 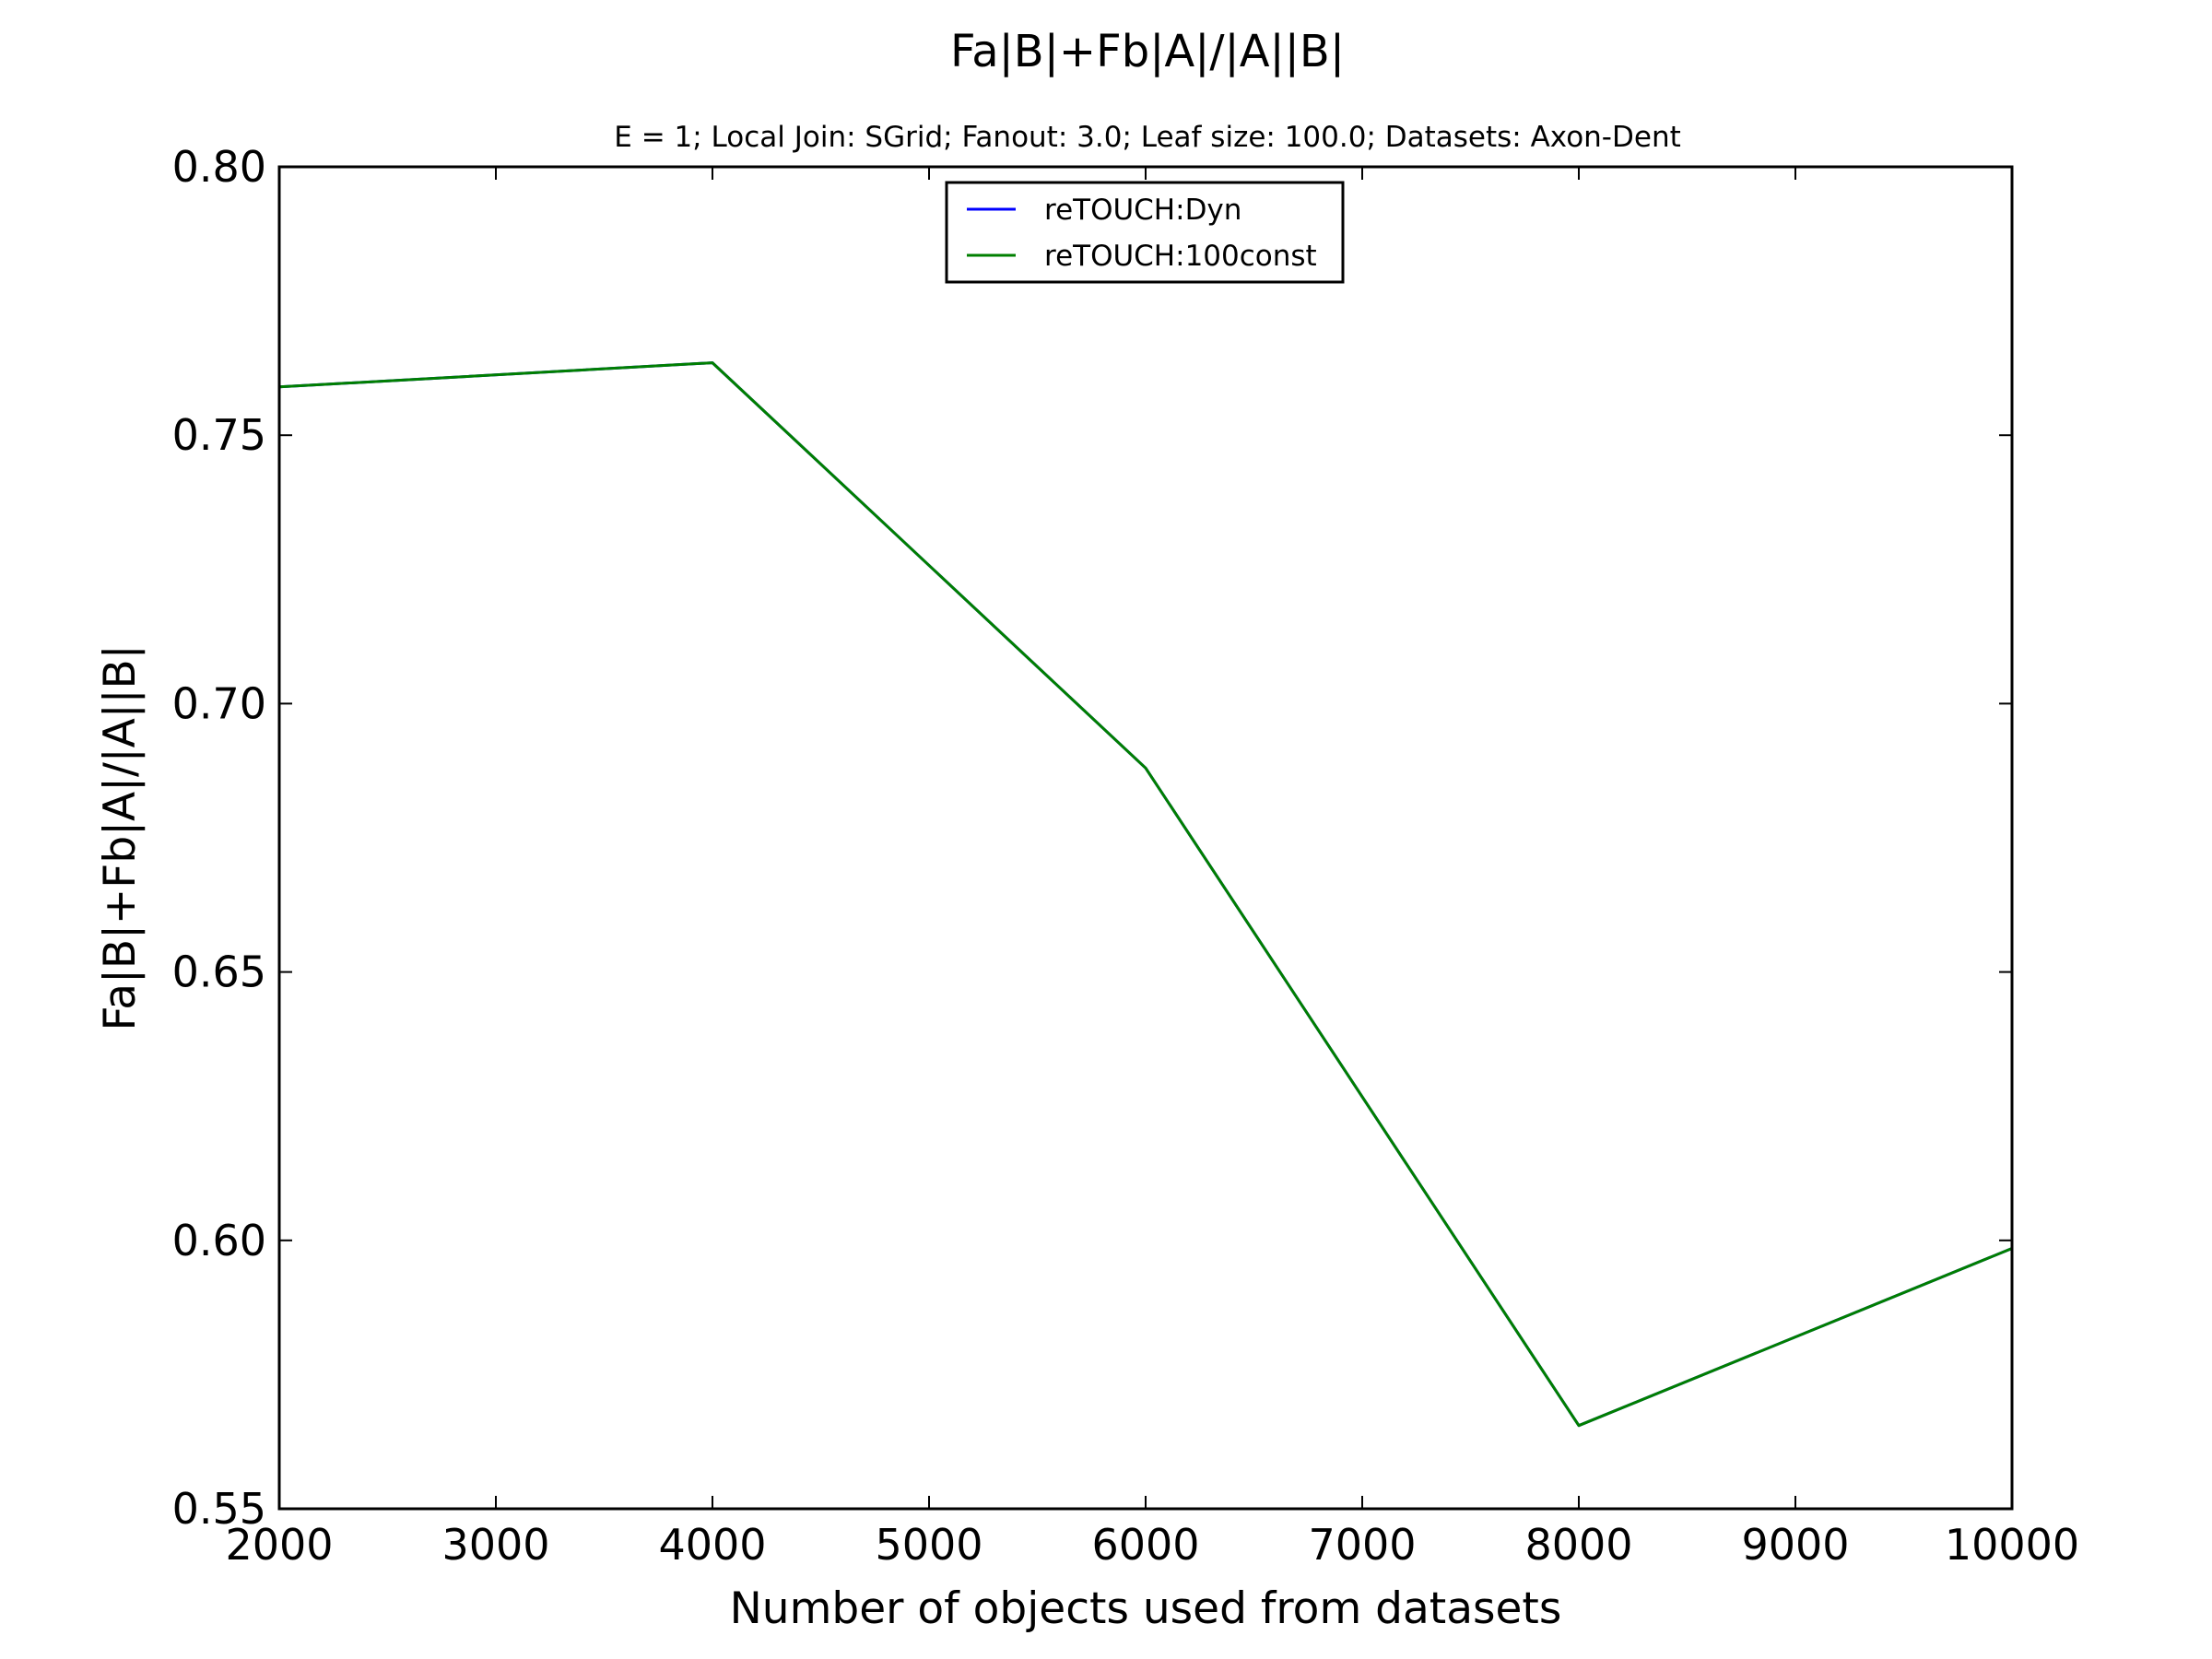 What do you see at coordinates (1147, 51) in the screenshot?
I see `chart-title: Fa|B|+Fb|A|/|A||B|` at bounding box center [1147, 51].